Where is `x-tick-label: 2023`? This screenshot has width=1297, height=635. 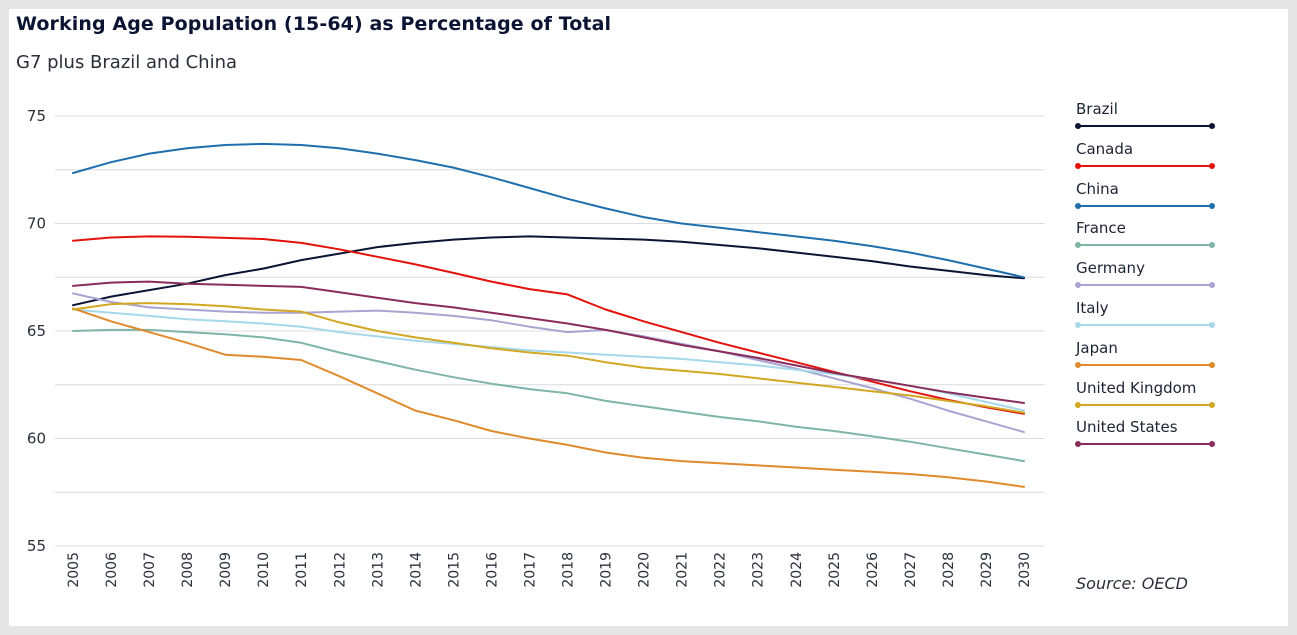
x-tick-label: 2023 is located at coordinates (759, 570).